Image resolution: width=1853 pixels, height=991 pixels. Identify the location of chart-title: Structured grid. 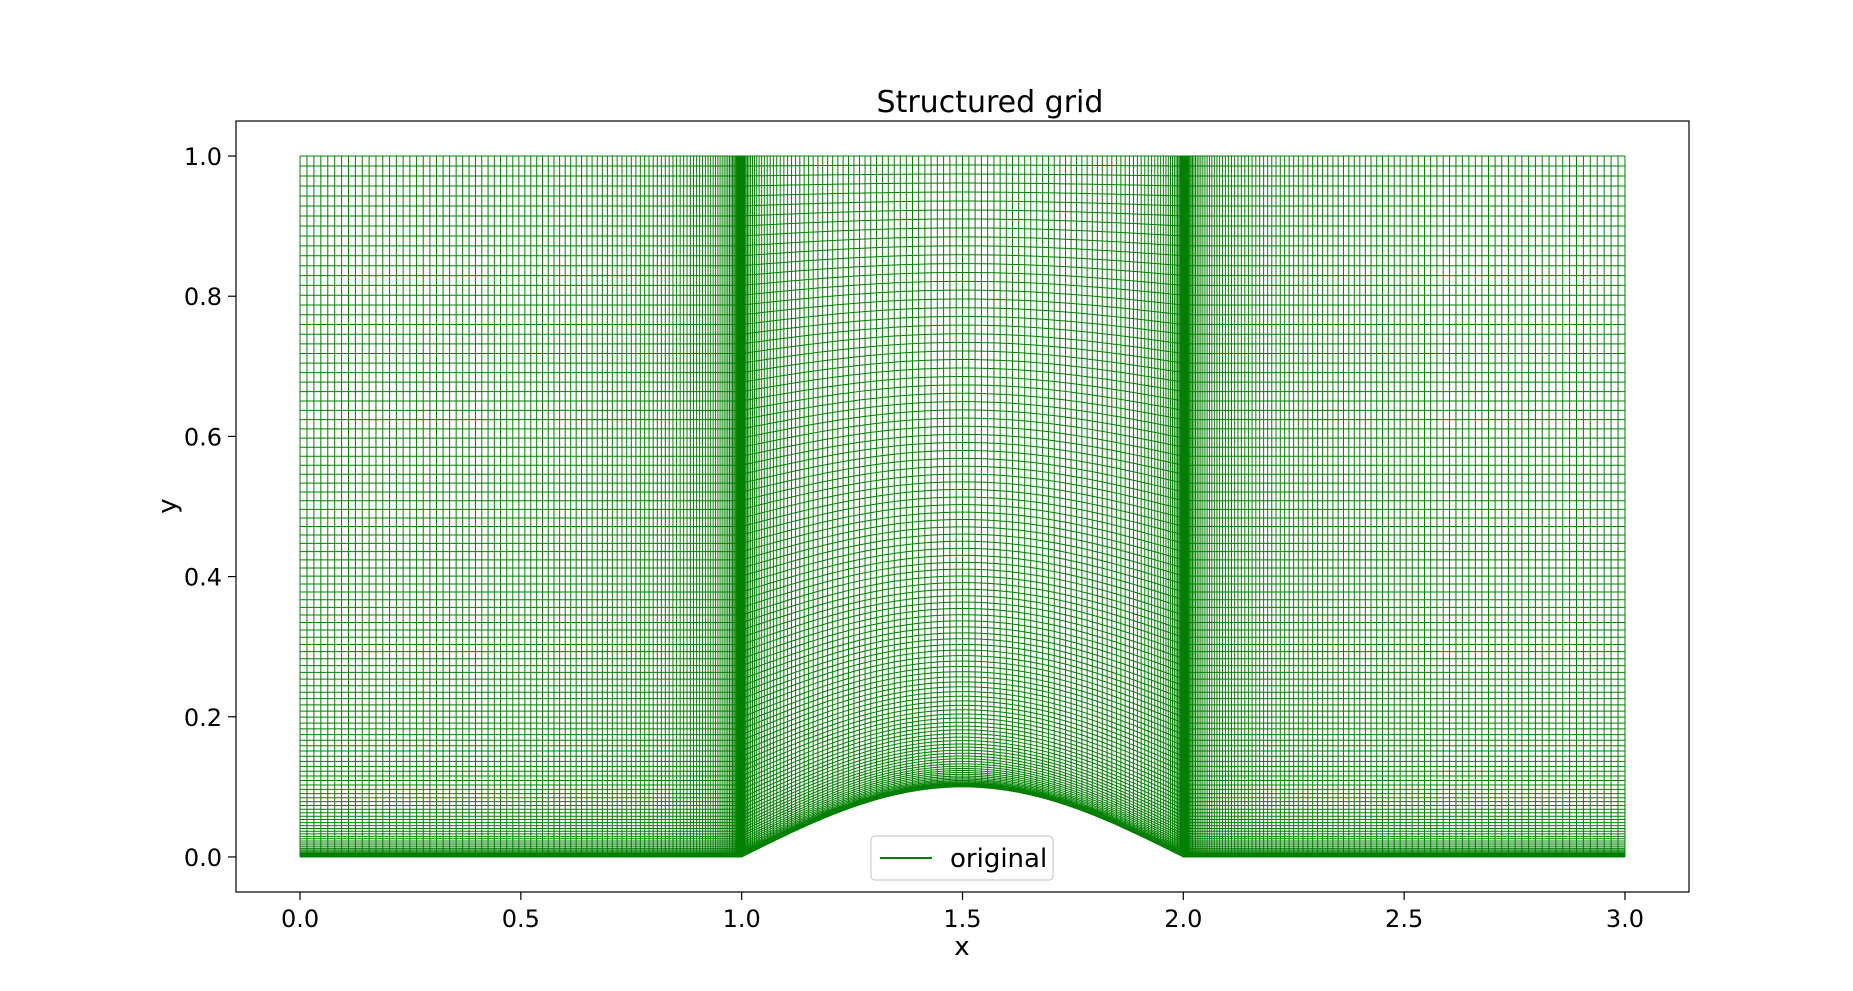
(990, 102).